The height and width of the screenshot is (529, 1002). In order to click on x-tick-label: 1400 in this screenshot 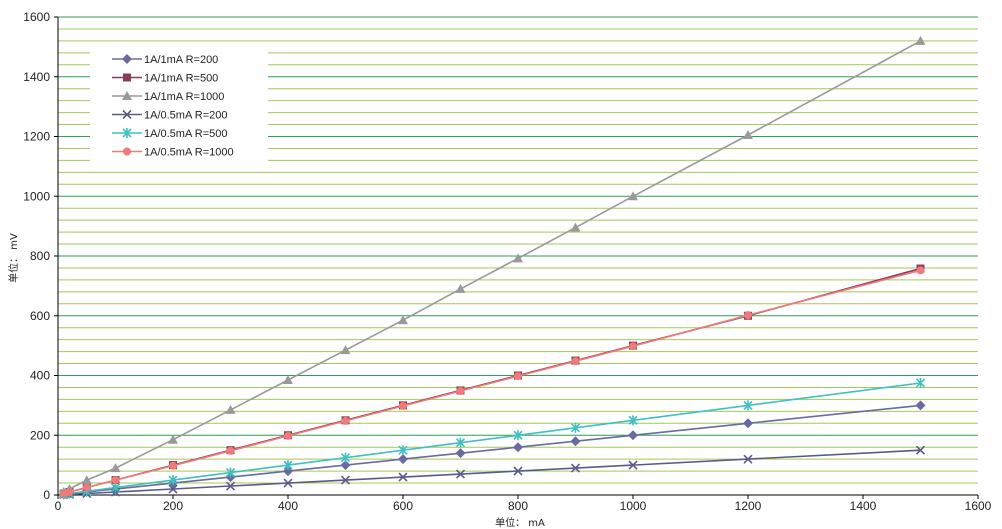, I will do `click(863, 506)`.